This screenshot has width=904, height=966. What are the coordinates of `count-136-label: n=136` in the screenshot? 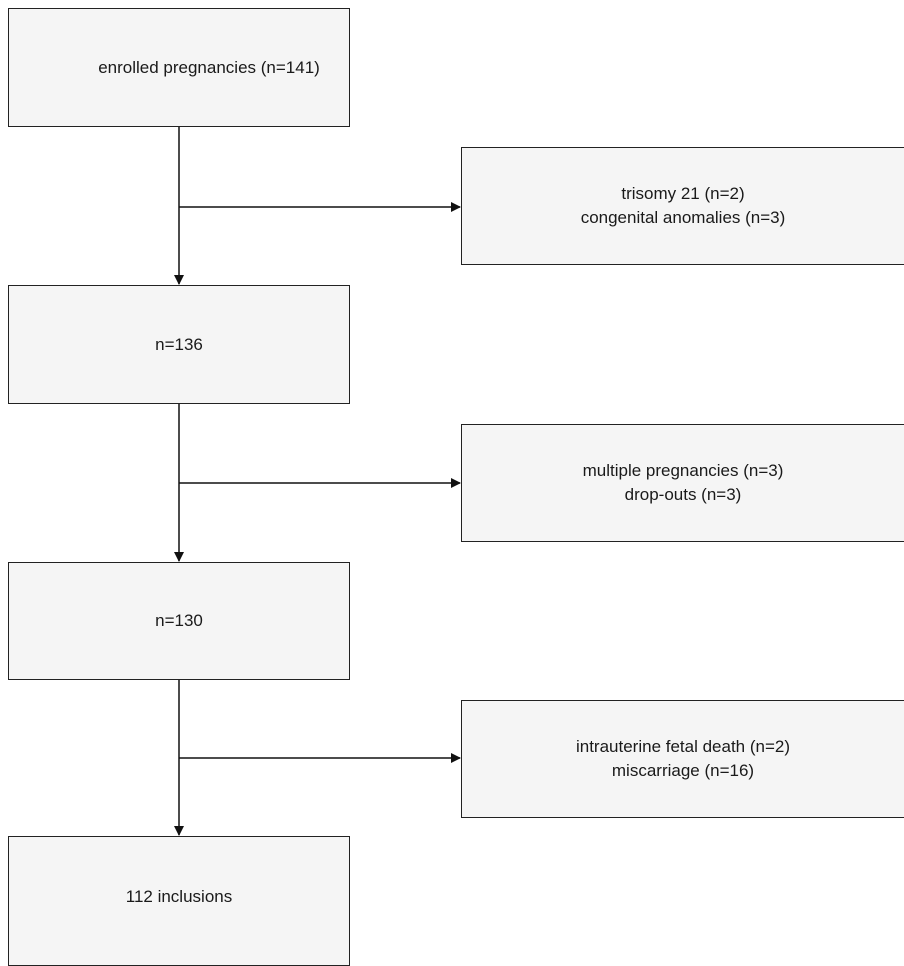 It's located at (179, 344).